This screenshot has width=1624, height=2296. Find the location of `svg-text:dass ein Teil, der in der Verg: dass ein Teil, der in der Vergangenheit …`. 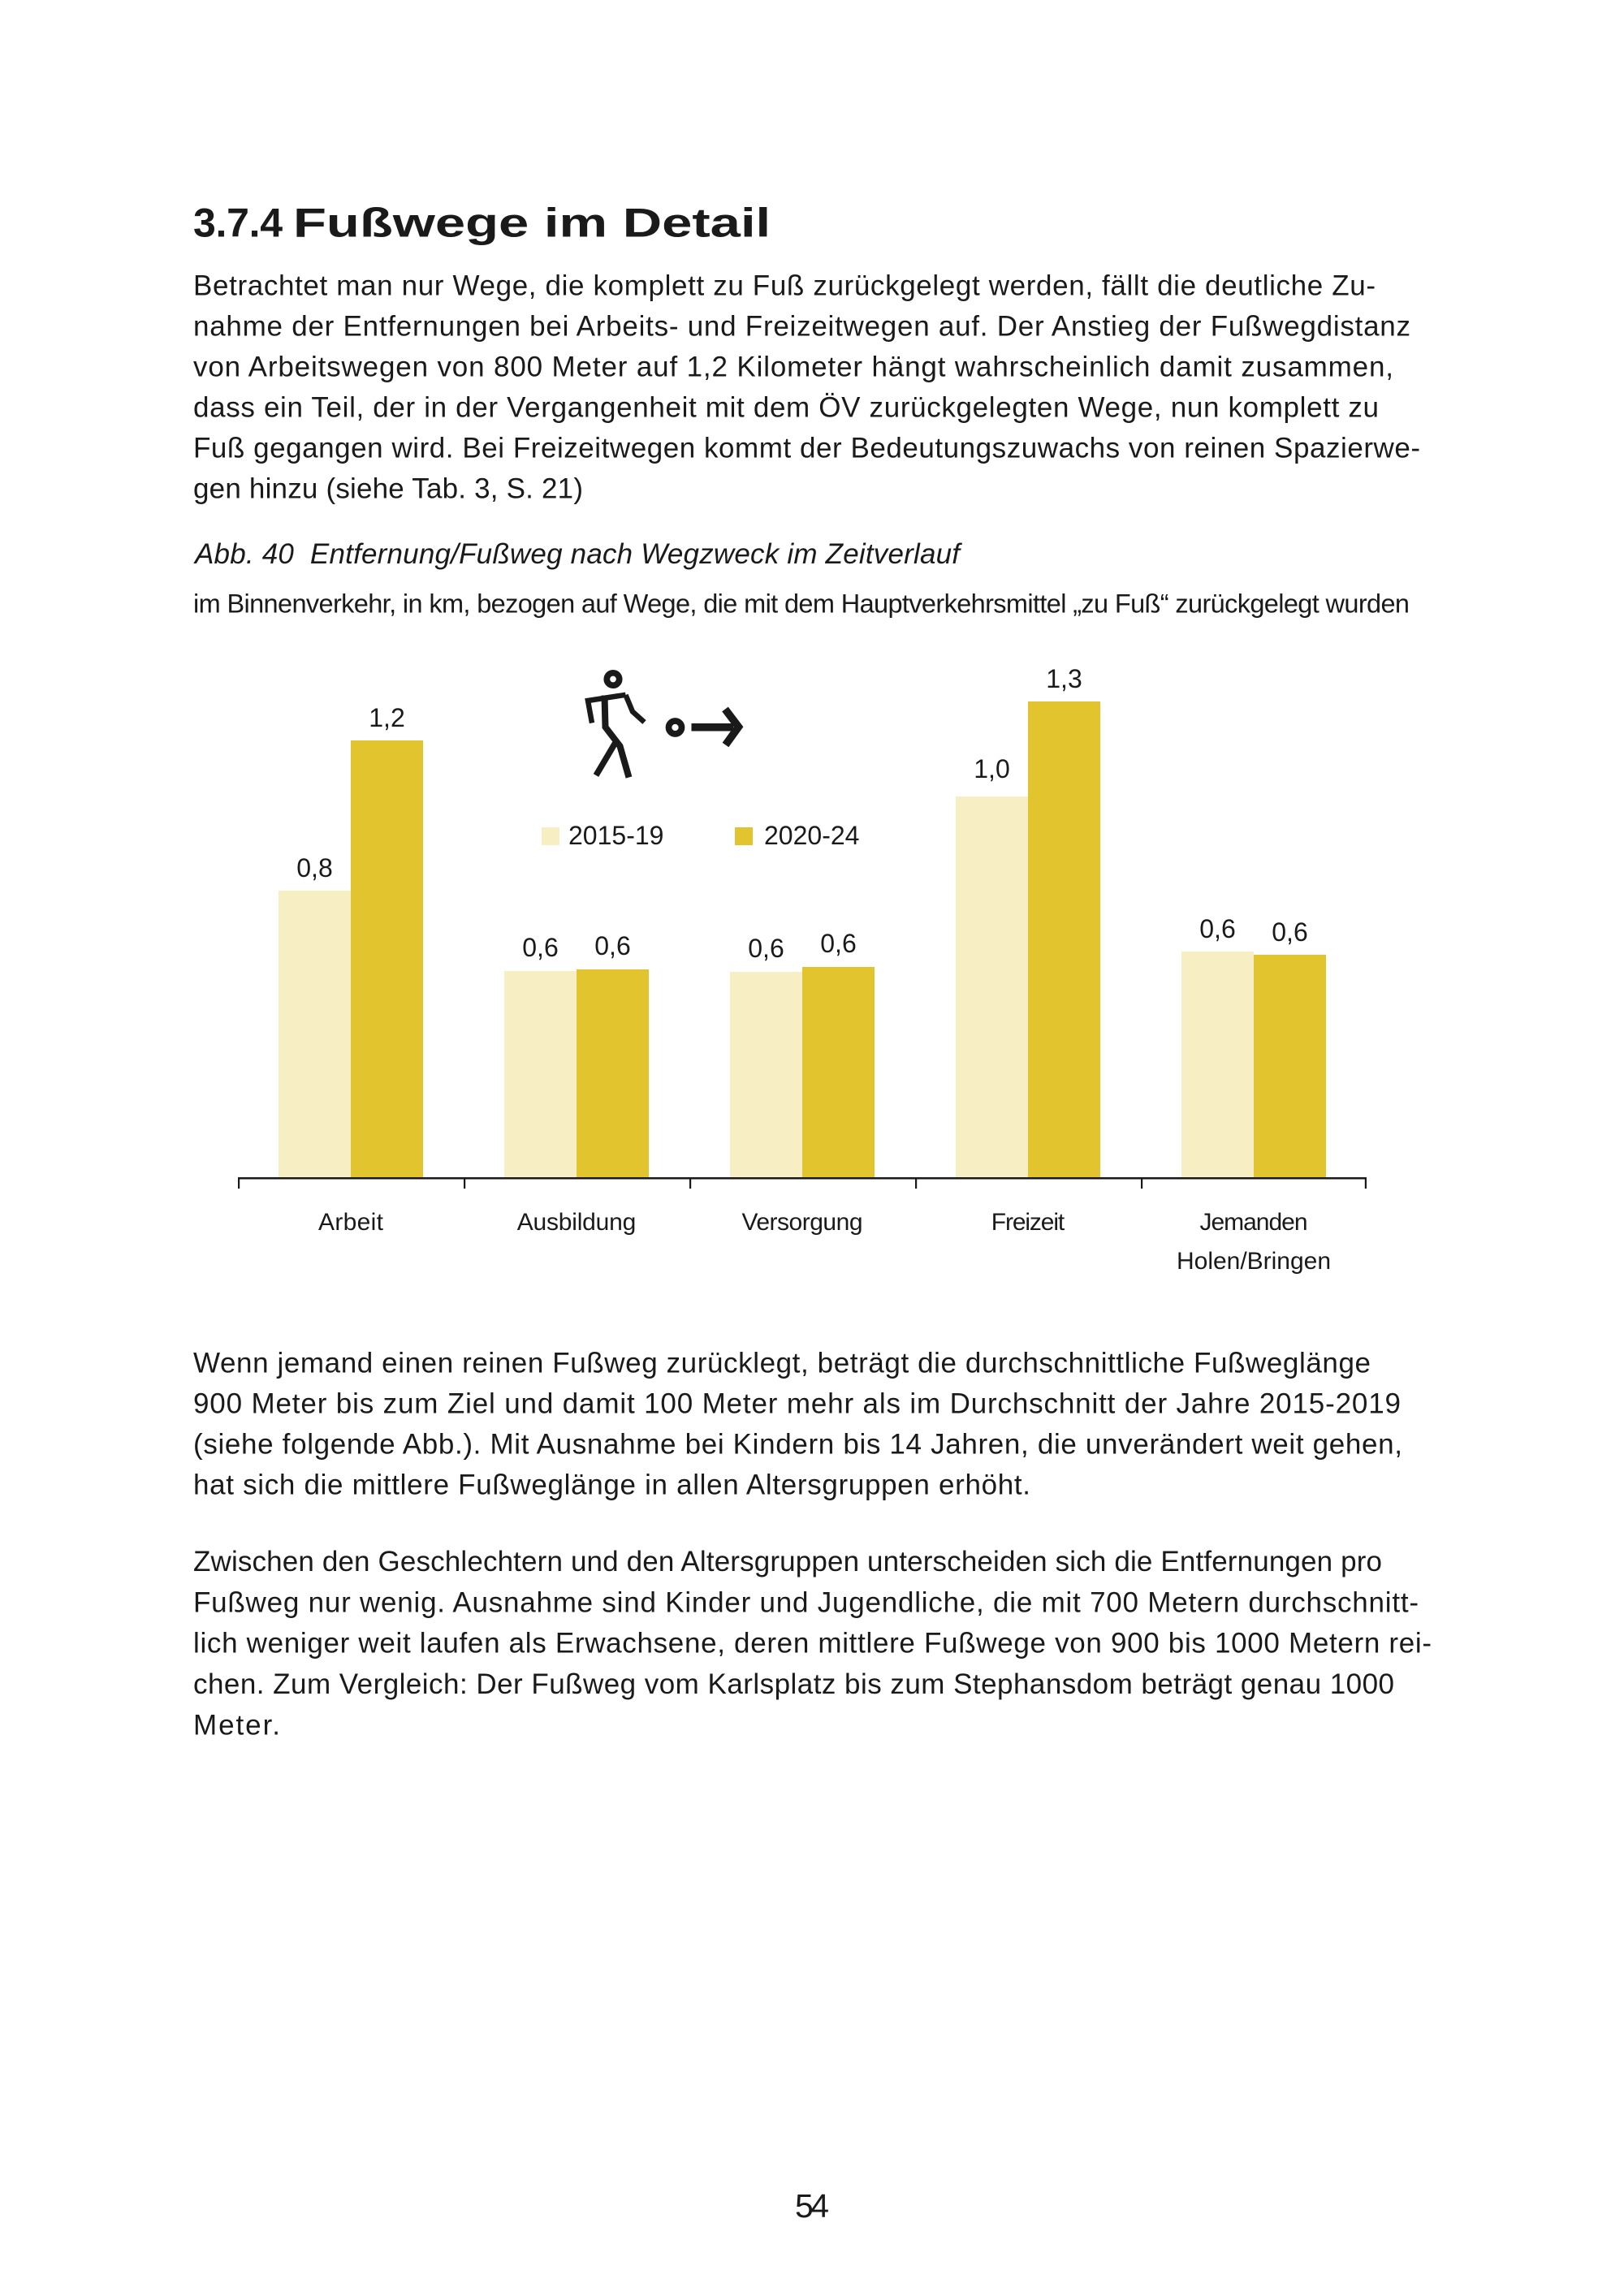

svg-text:dass ein Teil, der in der Verg: dass ein Teil, der in der Vergangenheit … is located at coordinates (786, 408).